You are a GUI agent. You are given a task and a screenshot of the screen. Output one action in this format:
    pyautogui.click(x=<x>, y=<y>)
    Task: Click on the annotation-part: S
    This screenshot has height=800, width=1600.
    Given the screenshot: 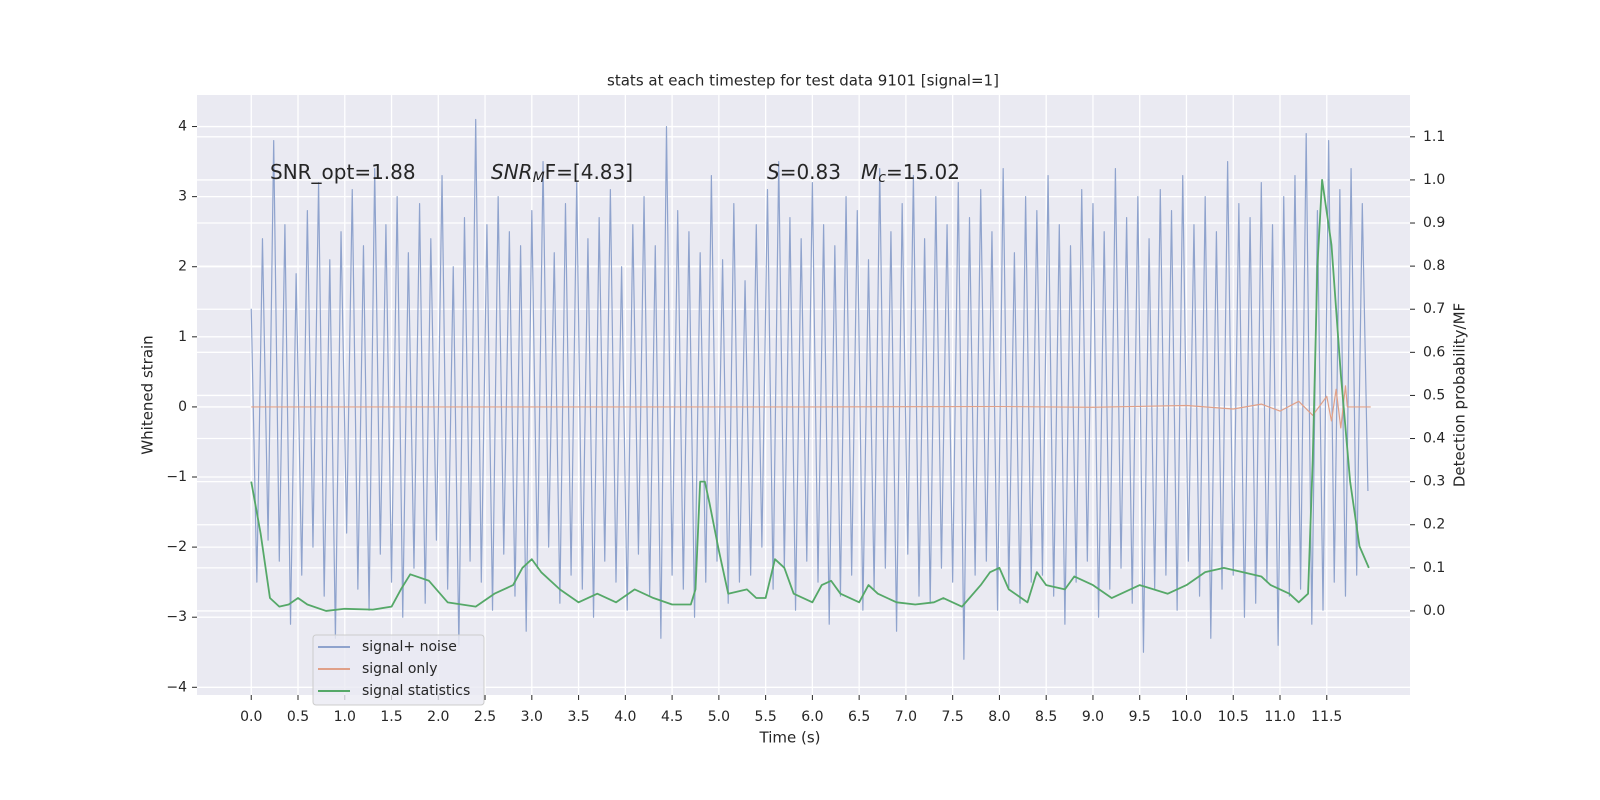 What is the action you would take?
    pyautogui.click(x=773, y=172)
    